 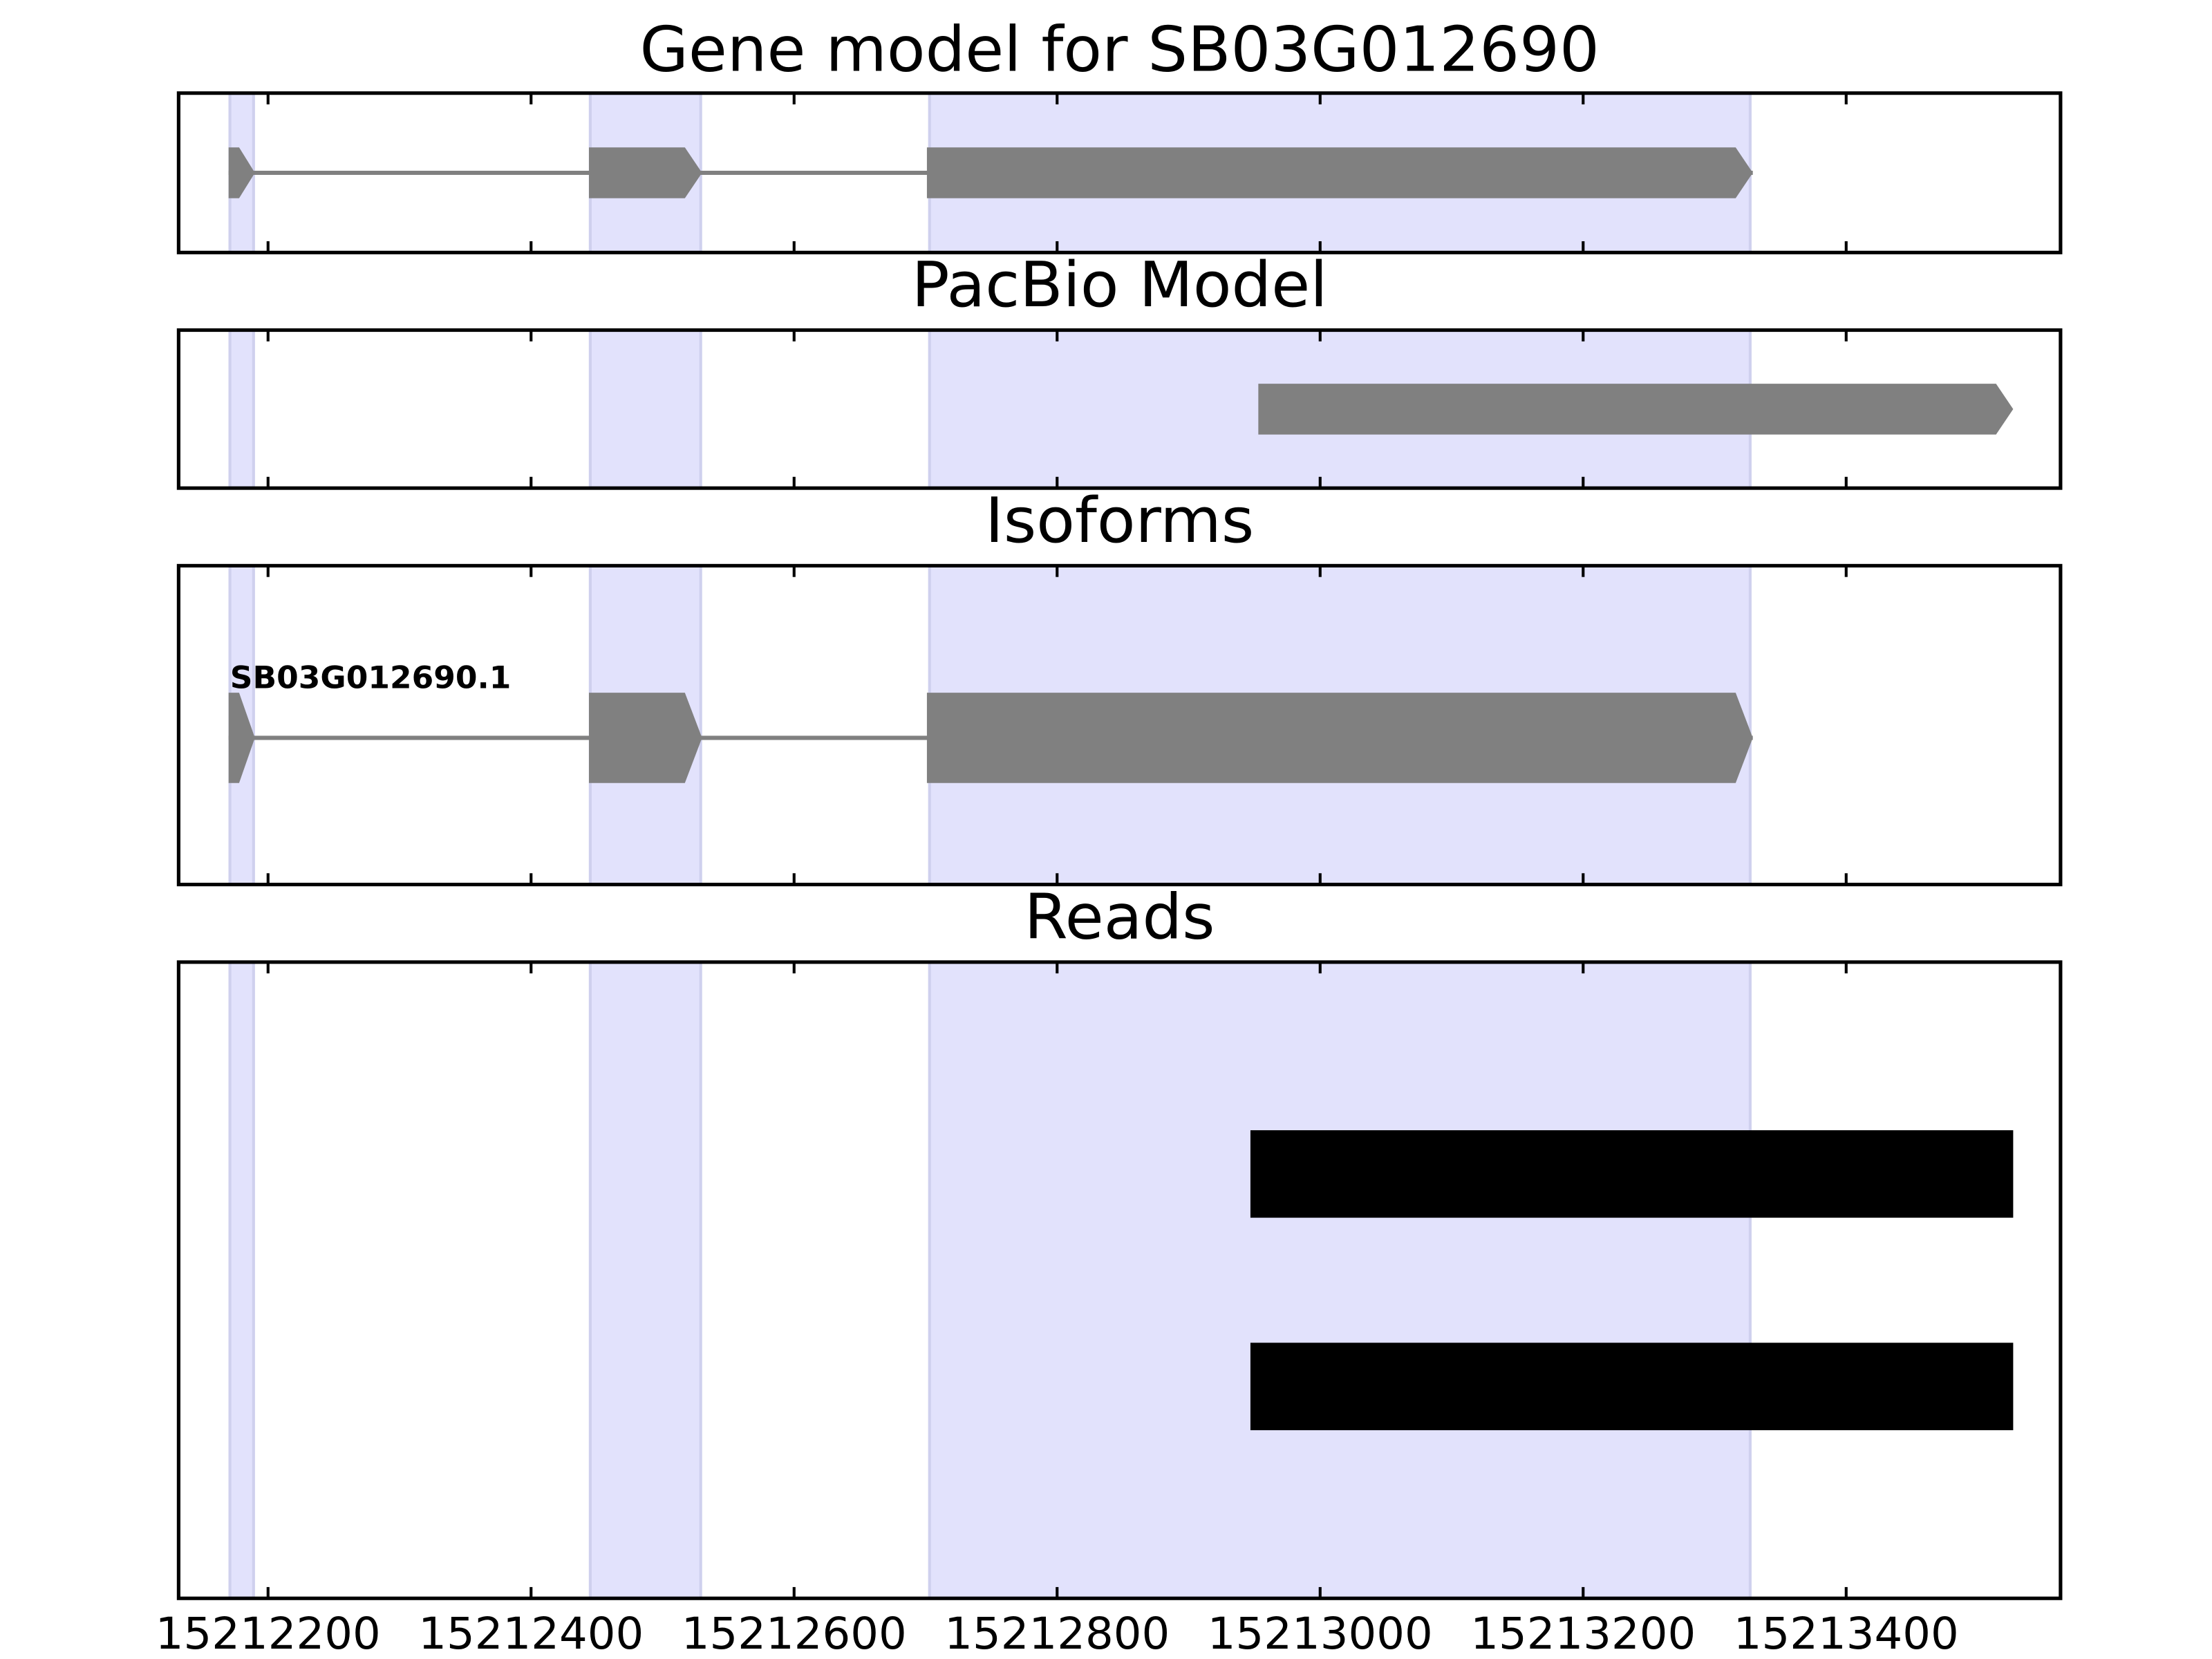 What do you see at coordinates (1119, 50) in the screenshot?
I see `panel-title: Gene model for SB03G012690` at bounding box center [1119, 50].